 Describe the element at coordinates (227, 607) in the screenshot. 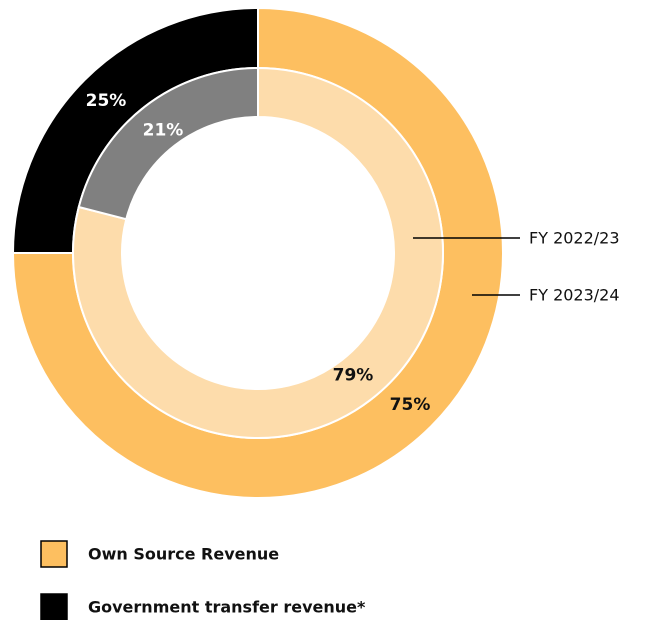

I see `legend-label: Government transfer revenue*` at that location.